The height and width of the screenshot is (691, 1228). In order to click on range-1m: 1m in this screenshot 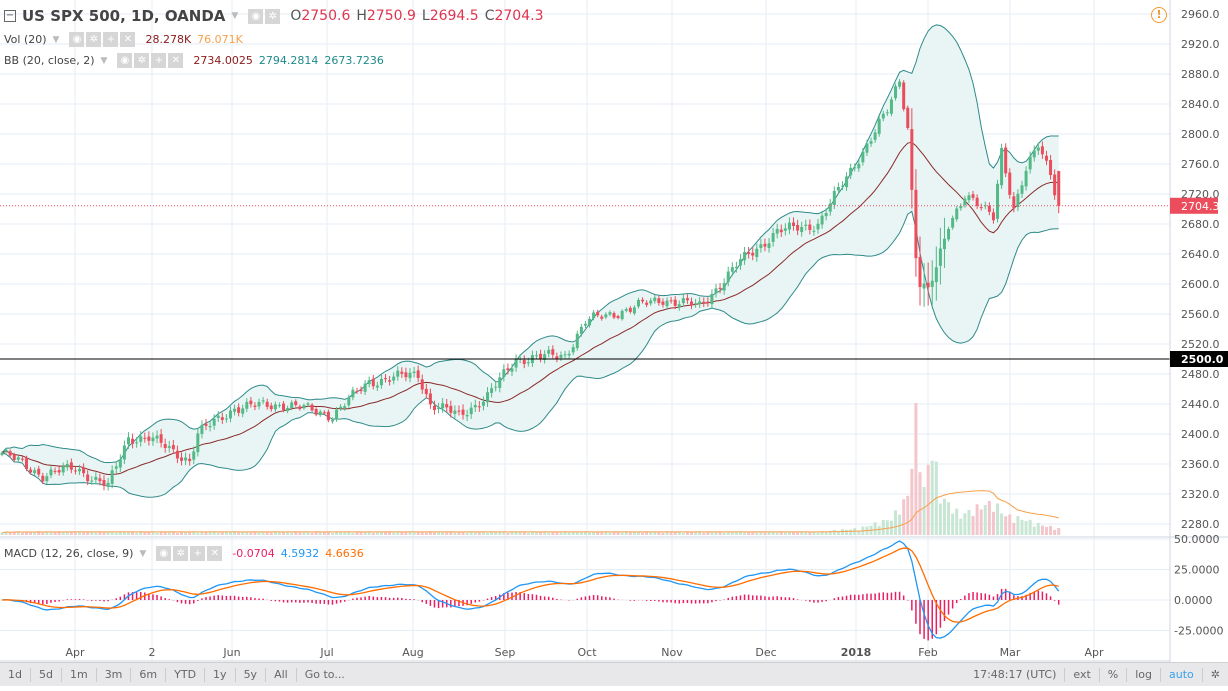, I will do `click(79, 674)`.